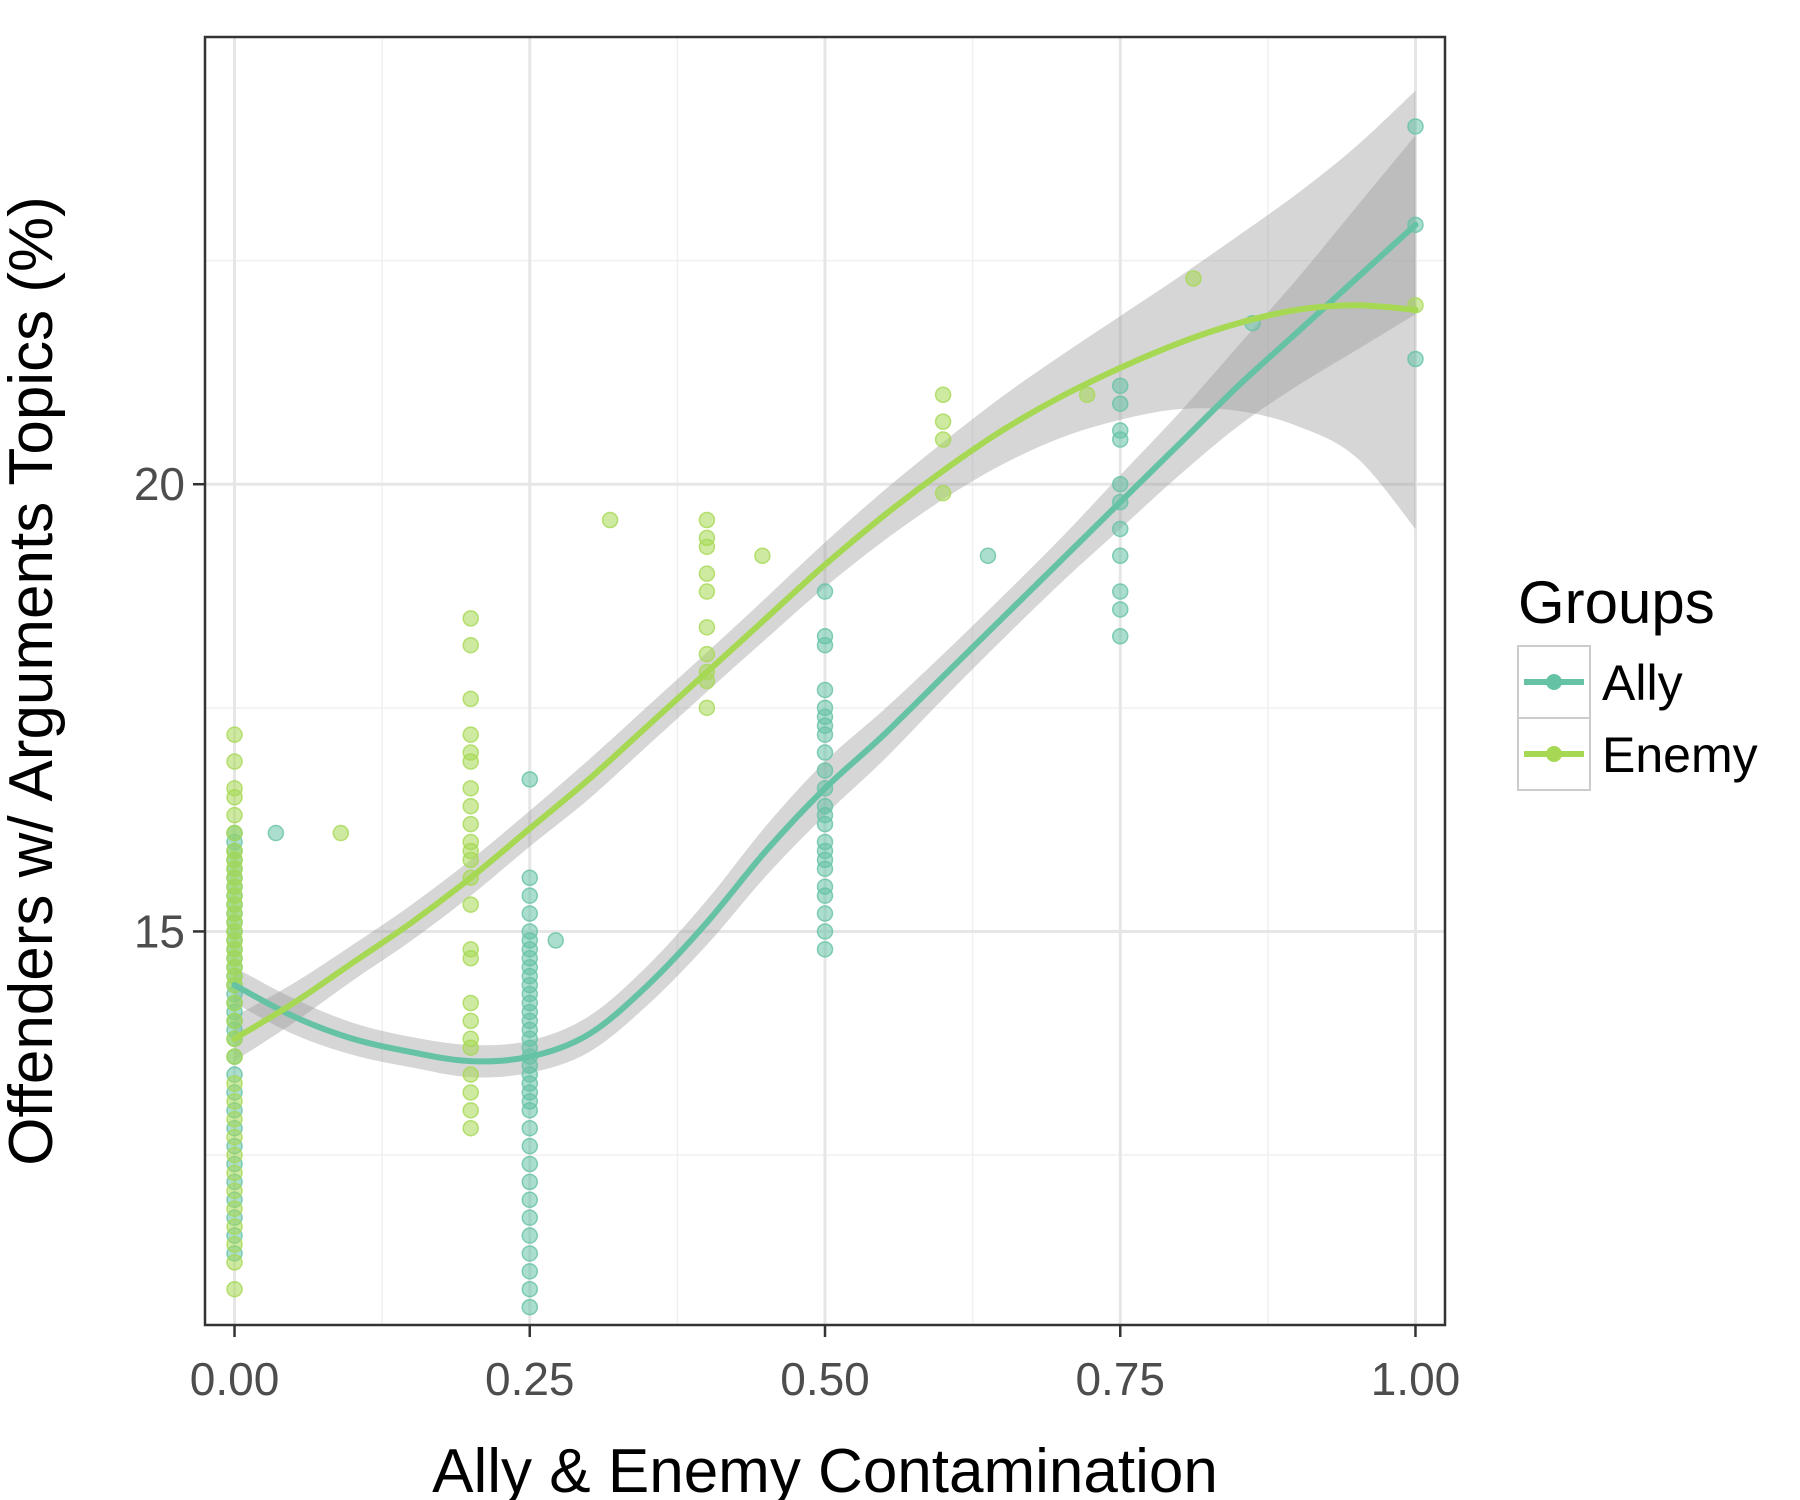 The width and height of the screenshot is (1800, 1500). I want to click on y-axis-title: Offenders w/ Arguments Topics (%), so click(33, 680).